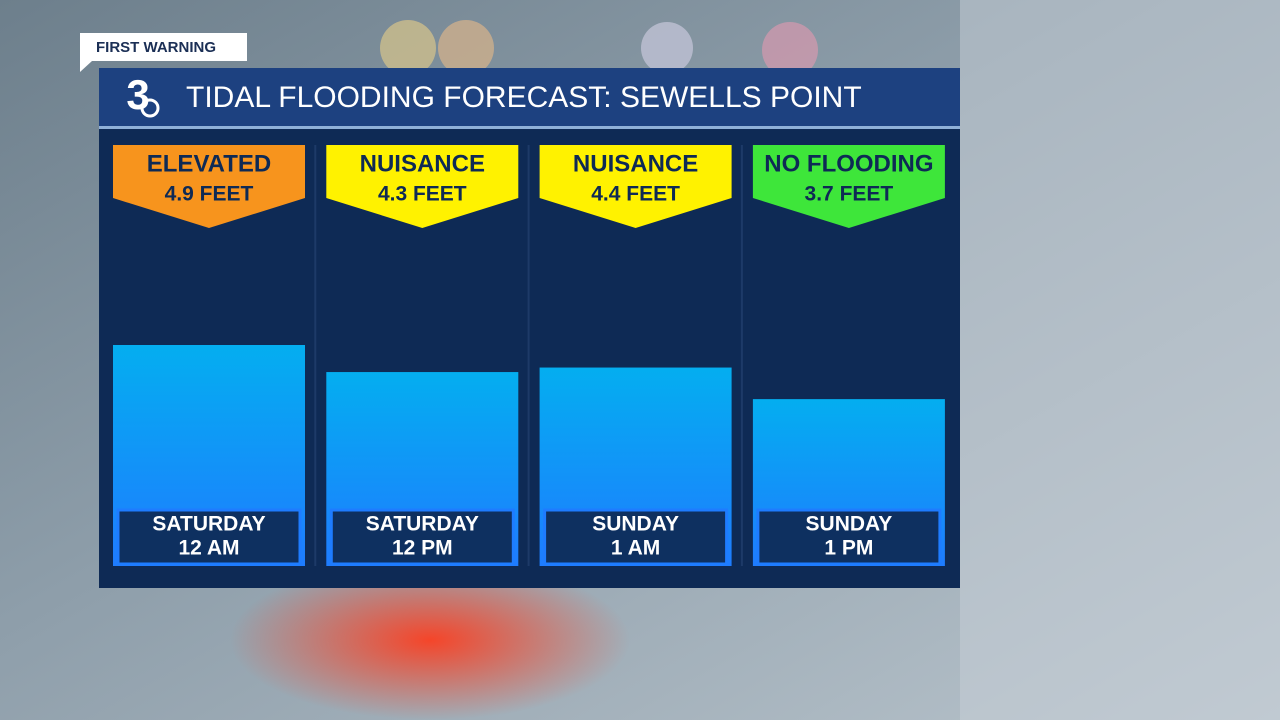 Image resolution: width=1280 pixels, height=720 pixels. I want to click on background-light, so click(430, 640).